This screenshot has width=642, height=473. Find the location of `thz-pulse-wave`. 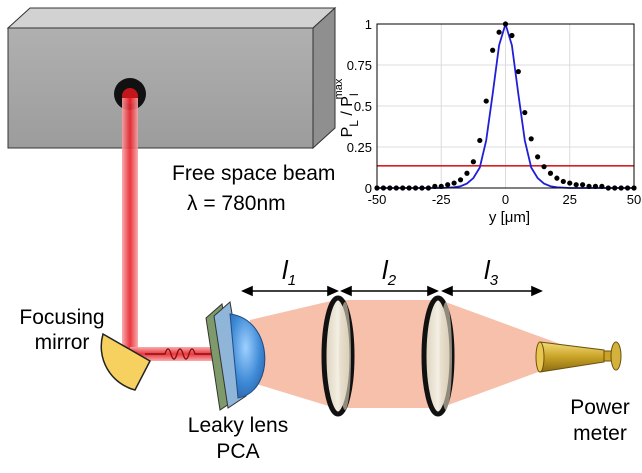

thz-pulse-wave is located at coordinates (178, 354).